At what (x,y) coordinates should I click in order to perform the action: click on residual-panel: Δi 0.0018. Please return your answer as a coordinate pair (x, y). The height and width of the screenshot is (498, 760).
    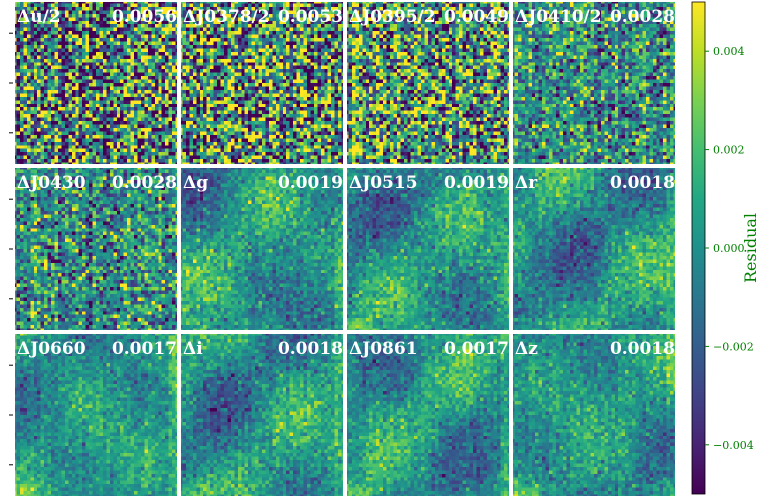
    Looking at the image, I should click on (262, 415).